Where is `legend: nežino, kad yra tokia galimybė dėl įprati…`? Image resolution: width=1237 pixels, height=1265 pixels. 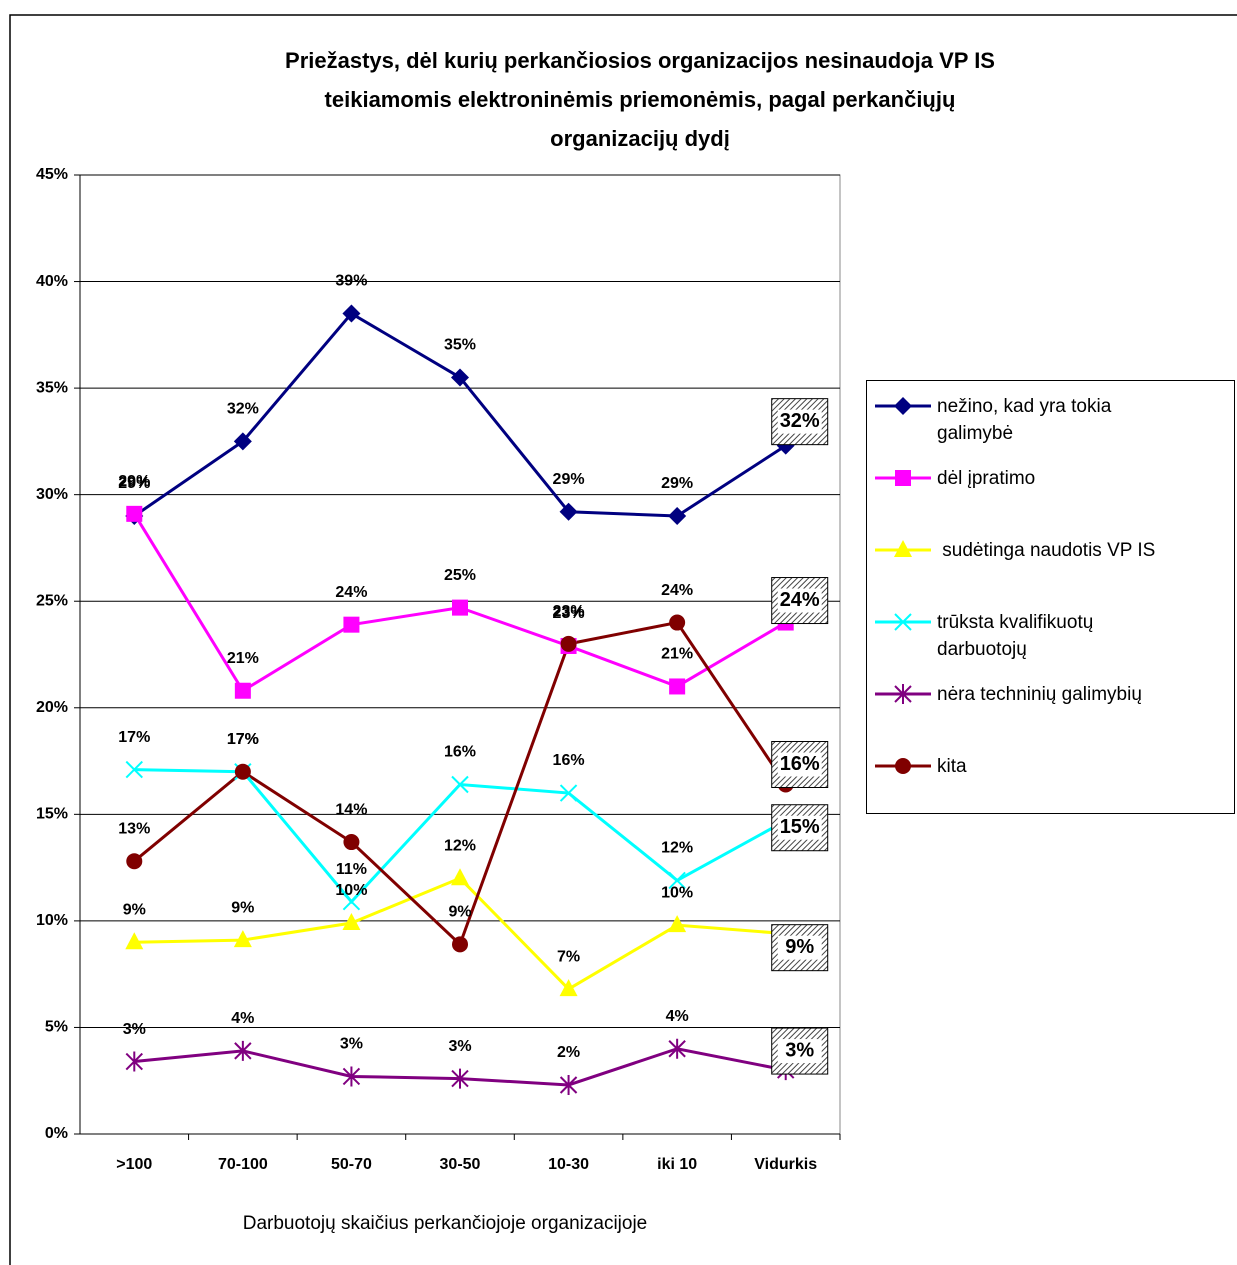
legend: nežino, kad yra tokia galimybė dėl įprati… is located at coordinates (1050, 597).